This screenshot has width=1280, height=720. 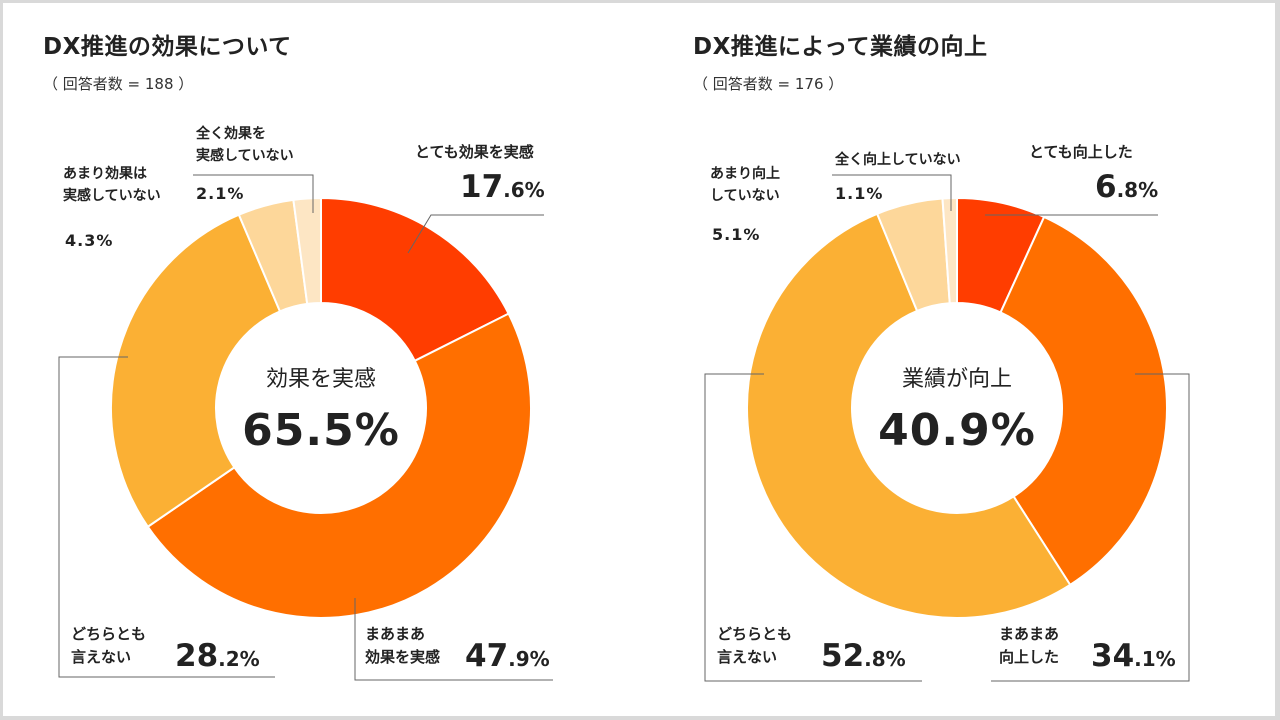 I want to click on label-percentage: 52.8%, so click(x=863, y=656).